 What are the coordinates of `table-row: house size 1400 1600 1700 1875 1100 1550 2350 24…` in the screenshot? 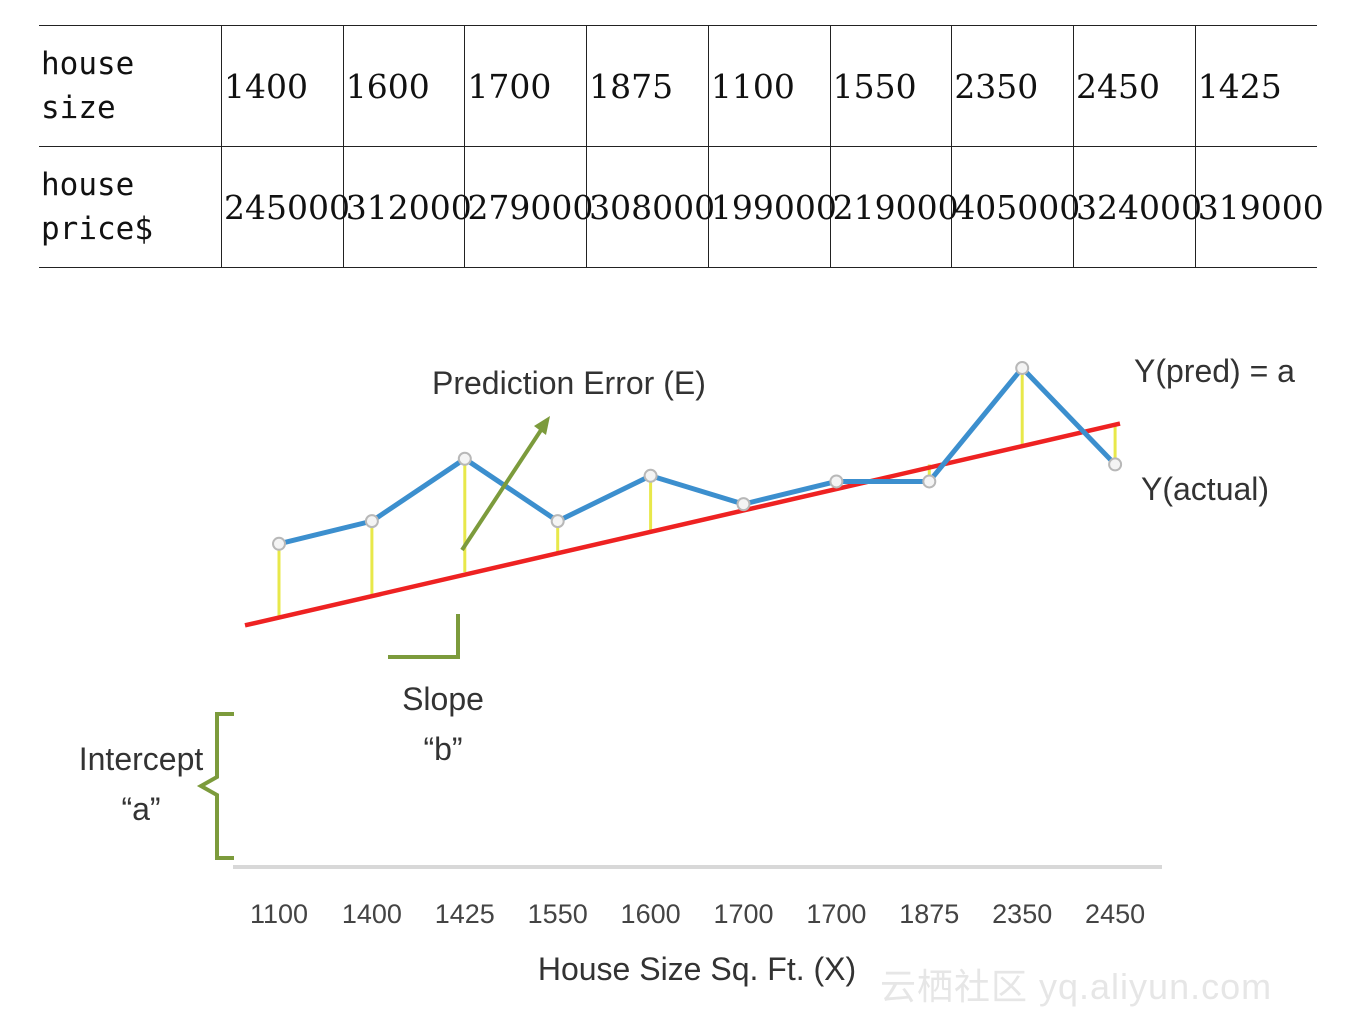 It's located at (678, 86).